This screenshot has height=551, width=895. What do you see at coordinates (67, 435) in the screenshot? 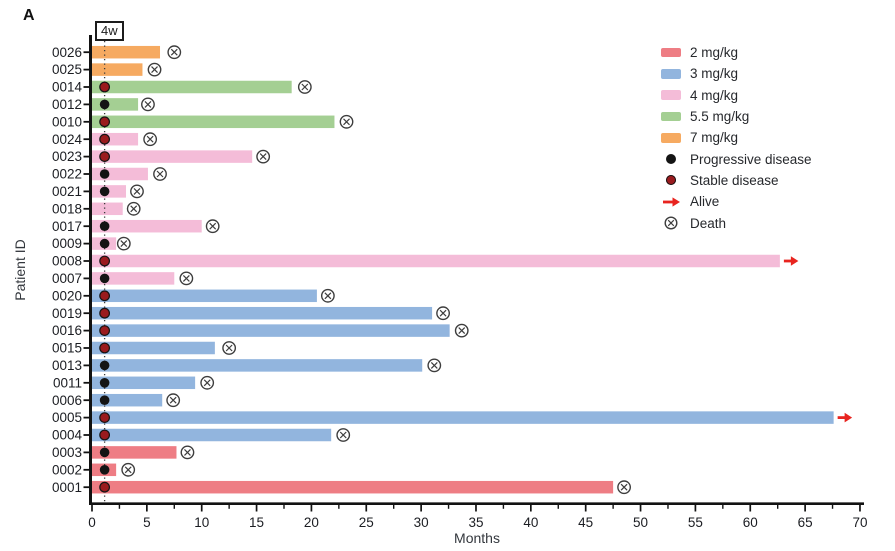
I see `patient-id-label: 0004` at bounding box center [67, 435].